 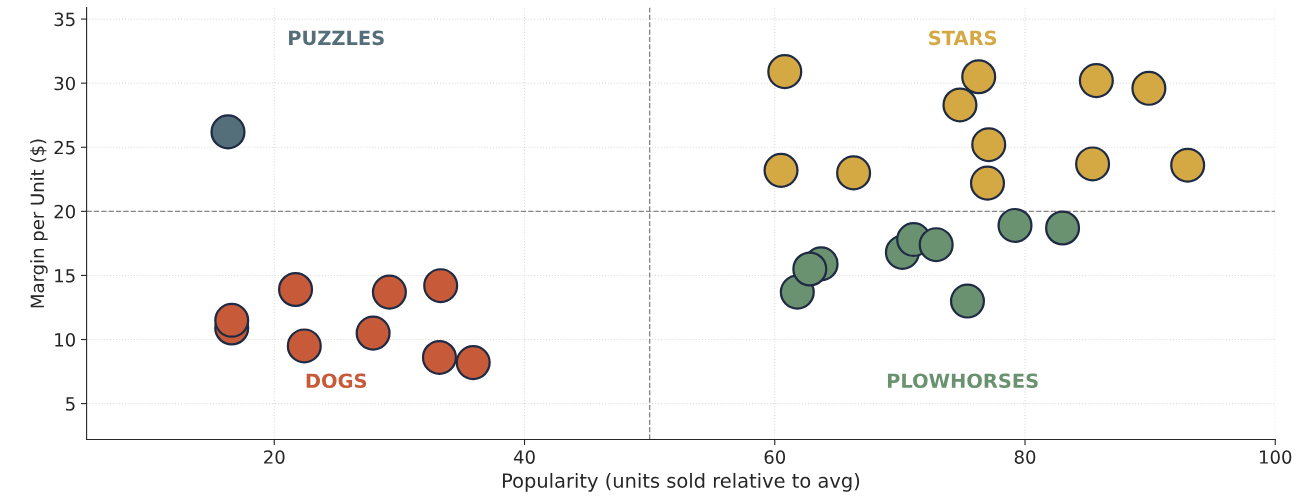 I want to click on y-tick-label: 20, so click(x=64, y=211).